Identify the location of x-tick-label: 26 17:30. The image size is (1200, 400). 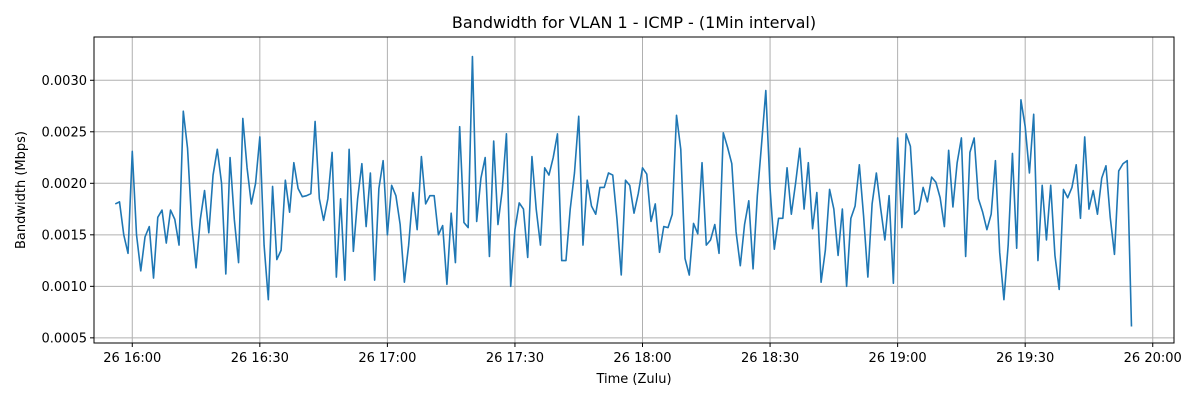
(515, 358).